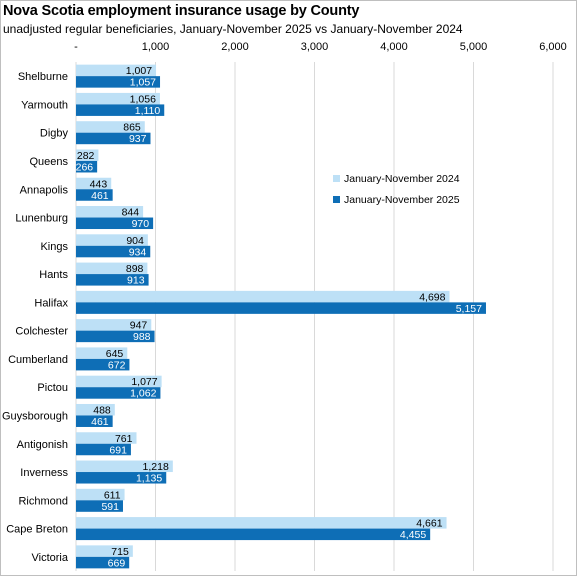 The height and width of the screenshot is (576, 577). What do you see at coordinates (469, 309) in the screenshot?
I see `data-label: 5,157` at bounding box center [469, 309].